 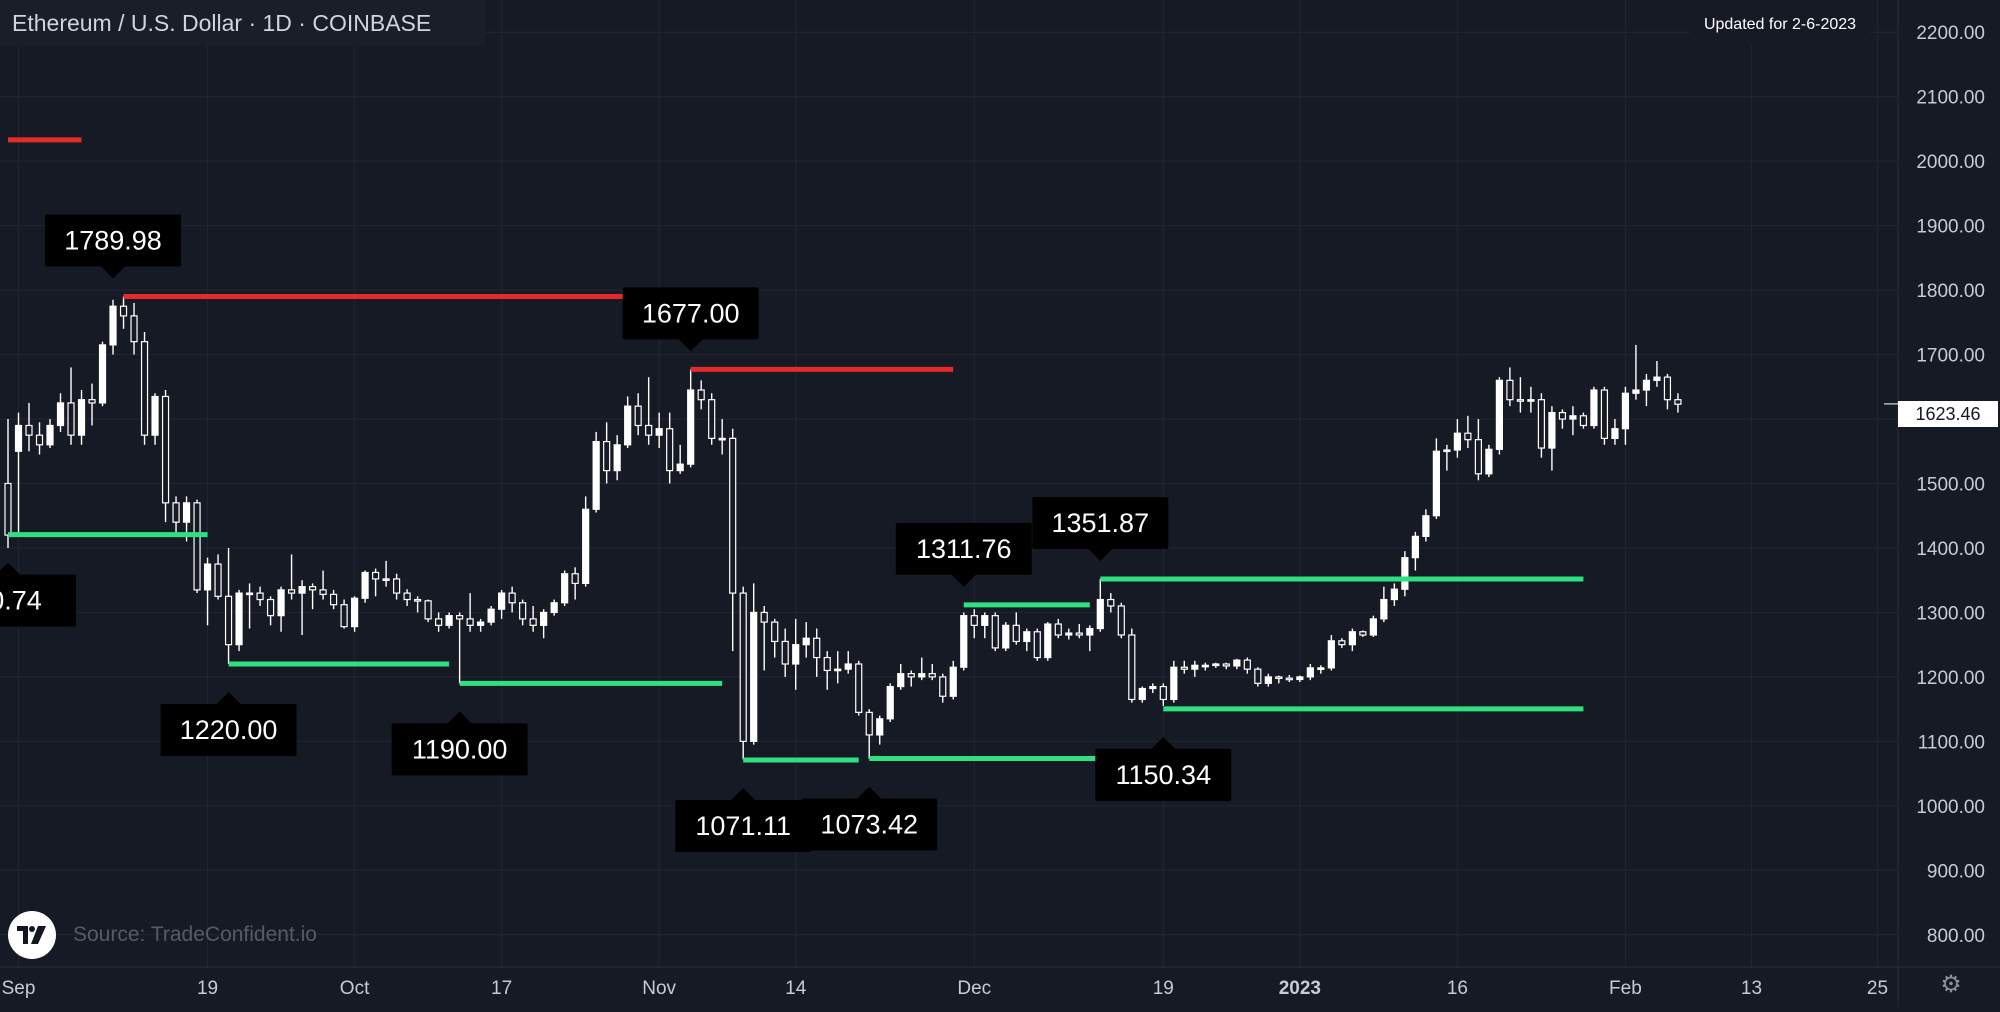 What do you see at coordinates (242, 23) in the screenshot?
I see `symbol-title: Ethereum / U.S. Dollar · 1D · COINBASE` at bounding box center [242, 23].